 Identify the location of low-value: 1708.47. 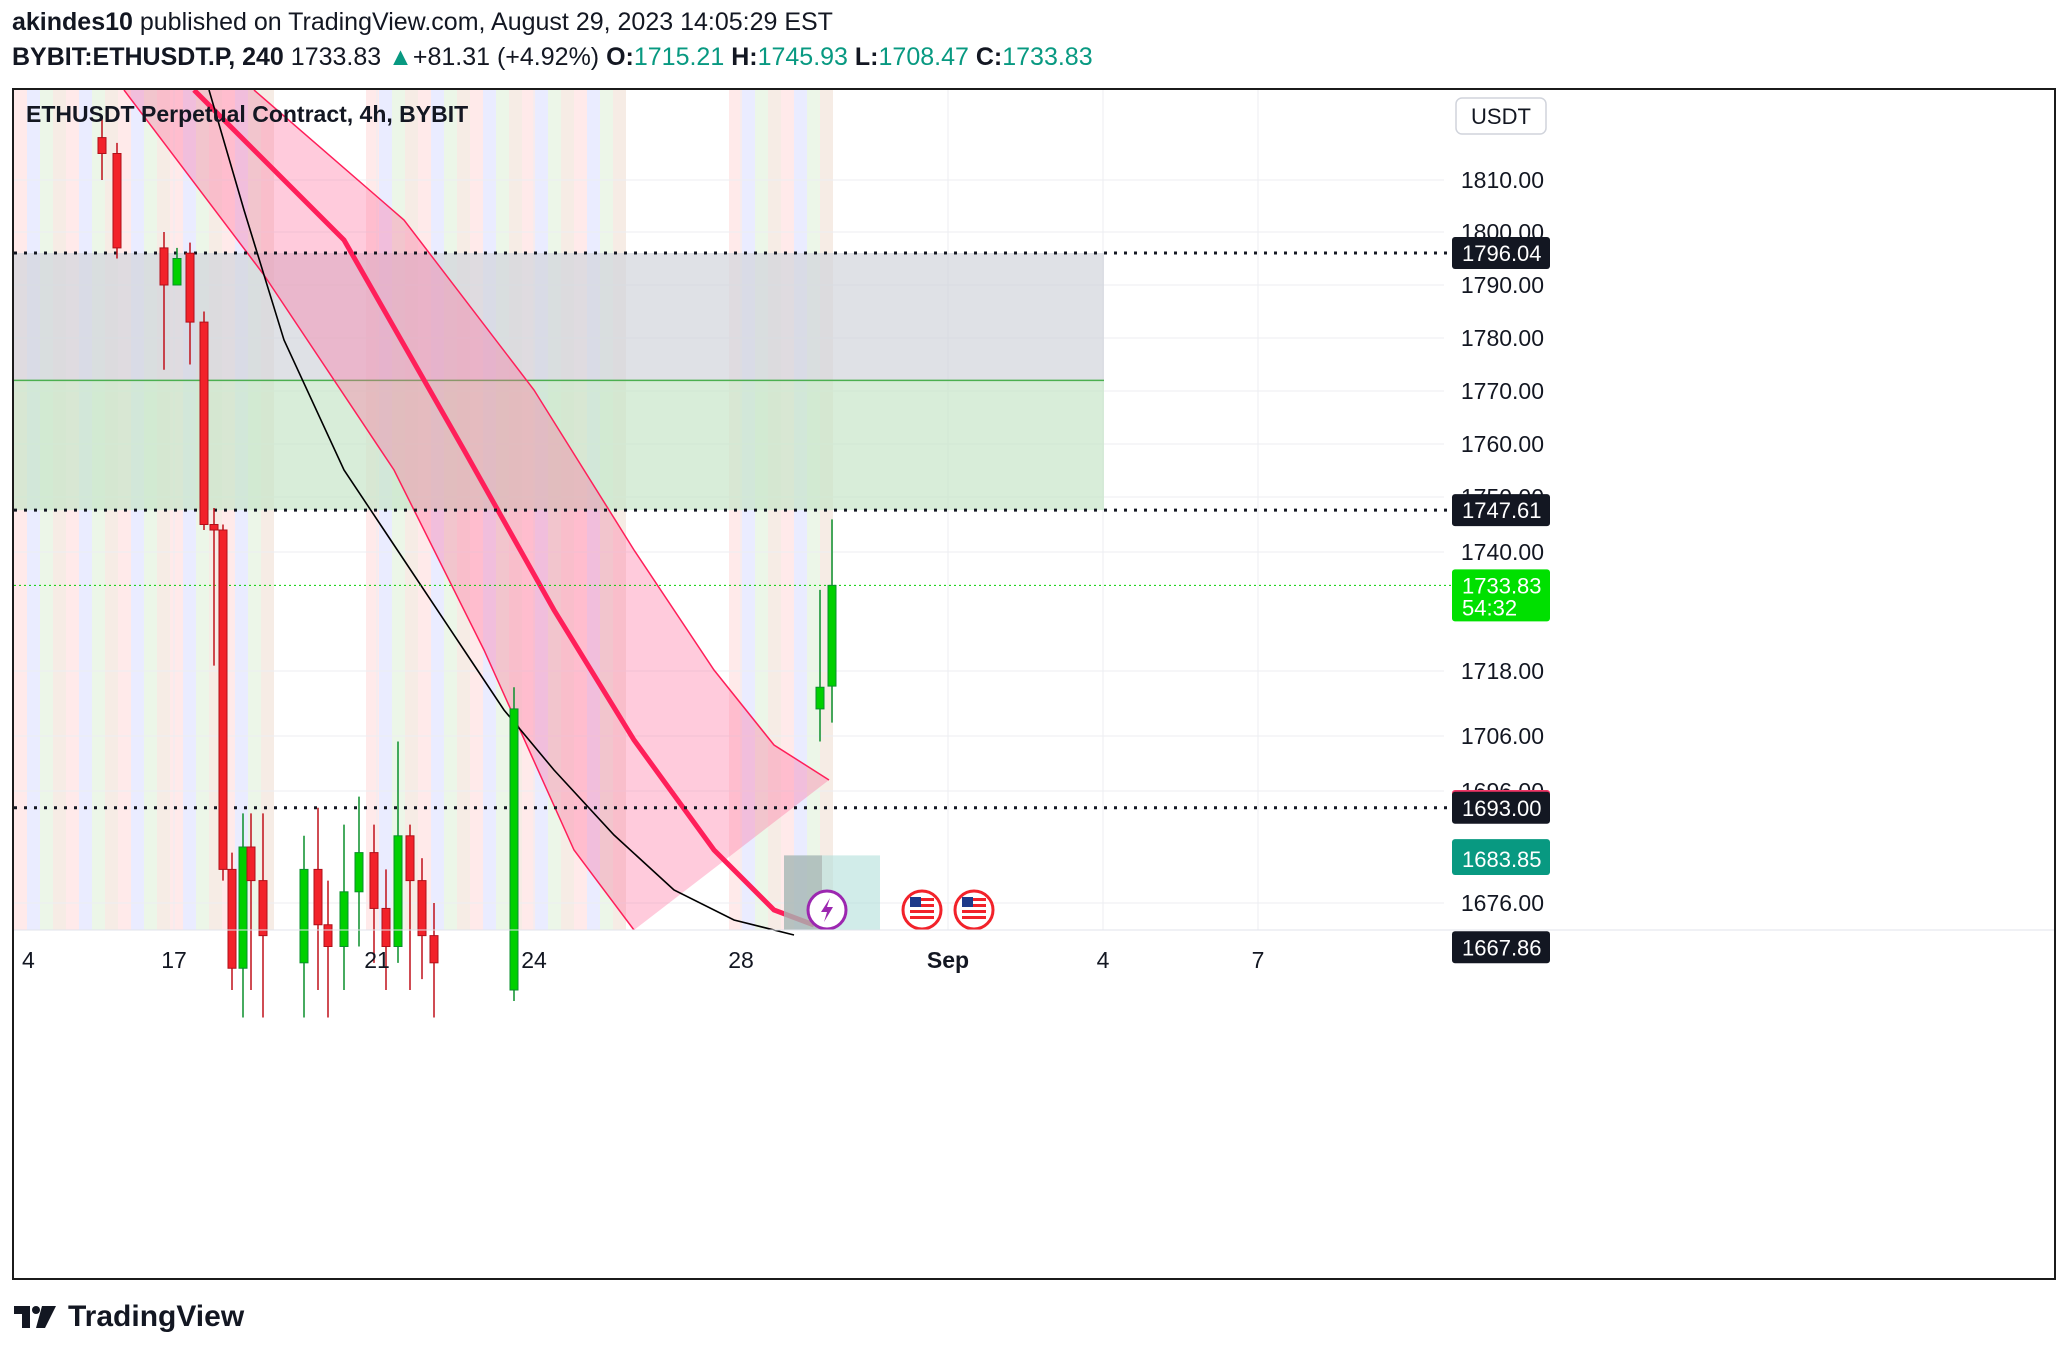
(923, 57).